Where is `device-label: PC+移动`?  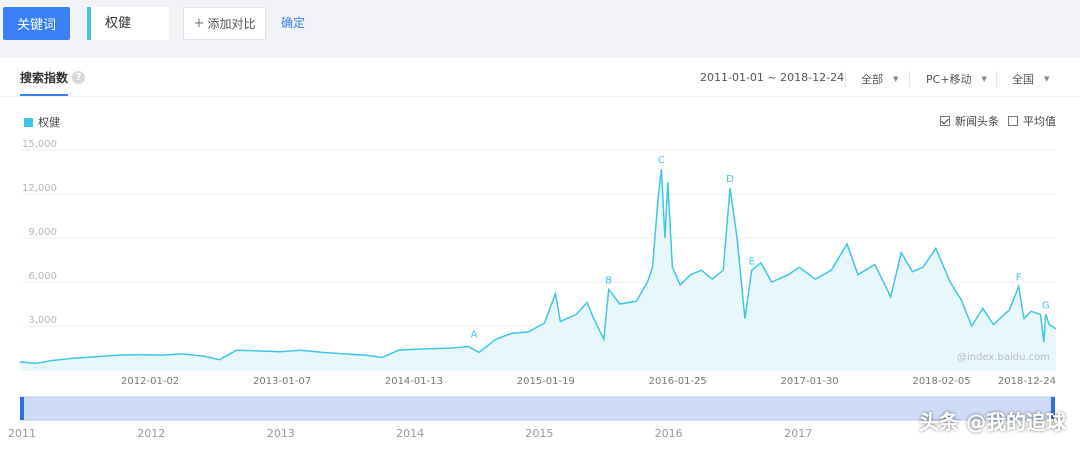 device-label: PC+移动 is located at coordinates (949, 79).